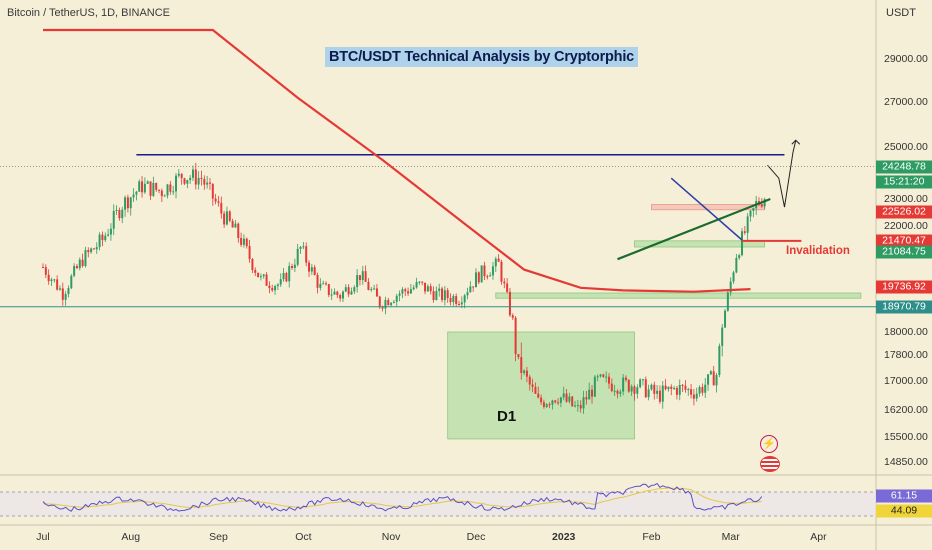  What do you see at coordinates (904, 287) in the screenshot?
I see `price-tag: 19736.92` at bounding box center [904, 287].